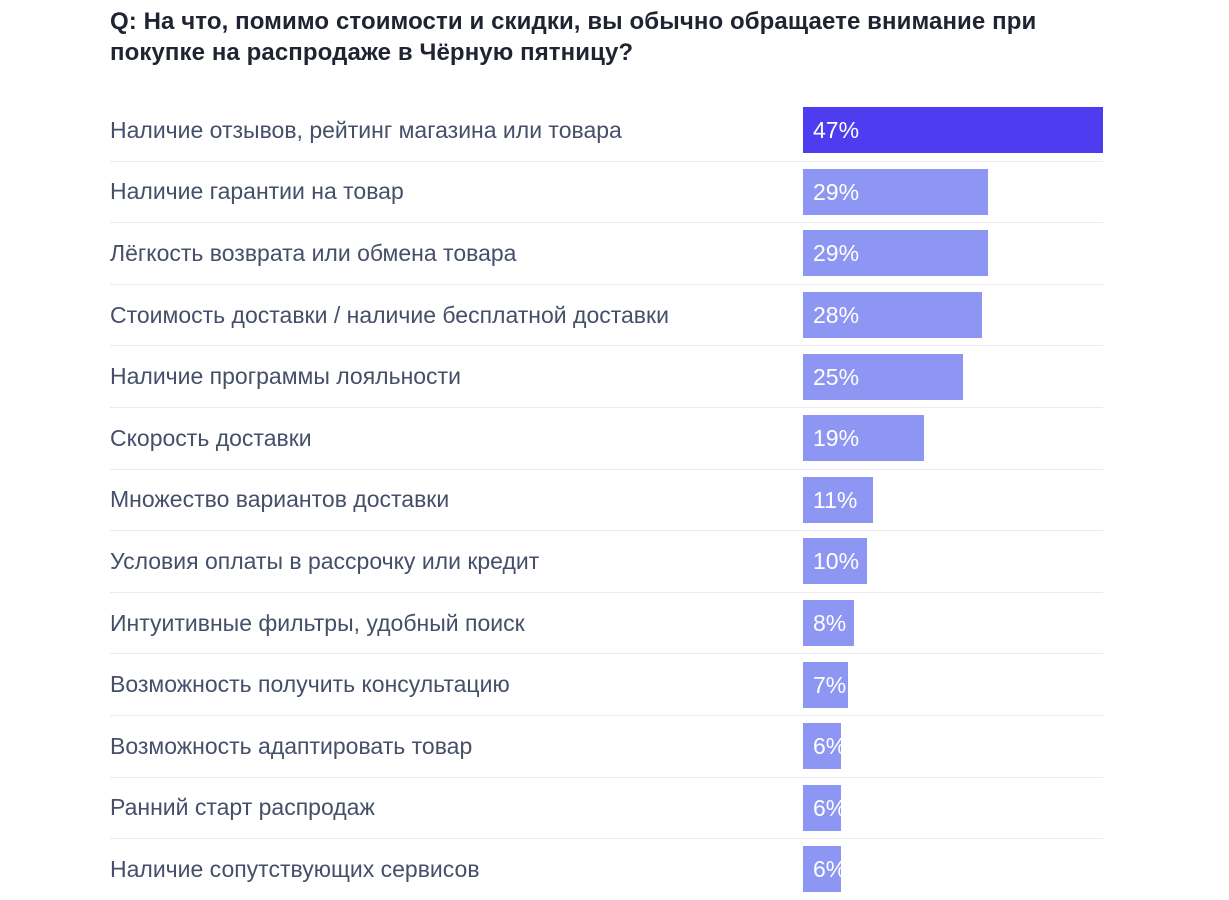 The image size is (1229, 900). What do you see at coordinates (606, 193) in the screenshot?
I see `table-row: Наличие гарантии на товар 29%` at bounding box center [606, 193].